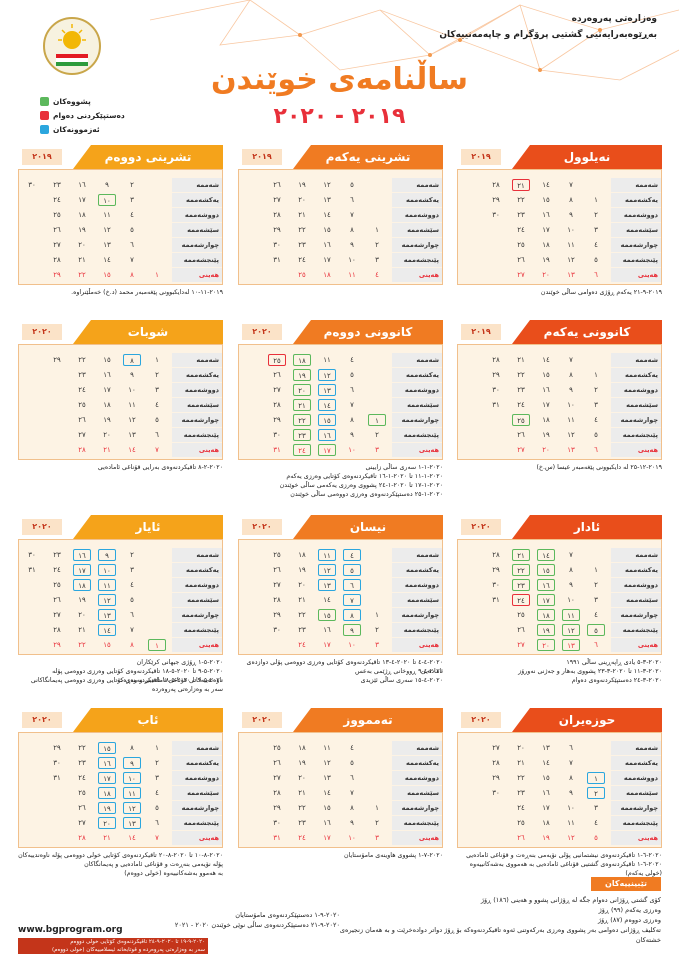  What do you see at coordinates (90, 130) in the screenshot?
I see `legend-item: ئەزموونەکان` at bounding box center [90, 130].